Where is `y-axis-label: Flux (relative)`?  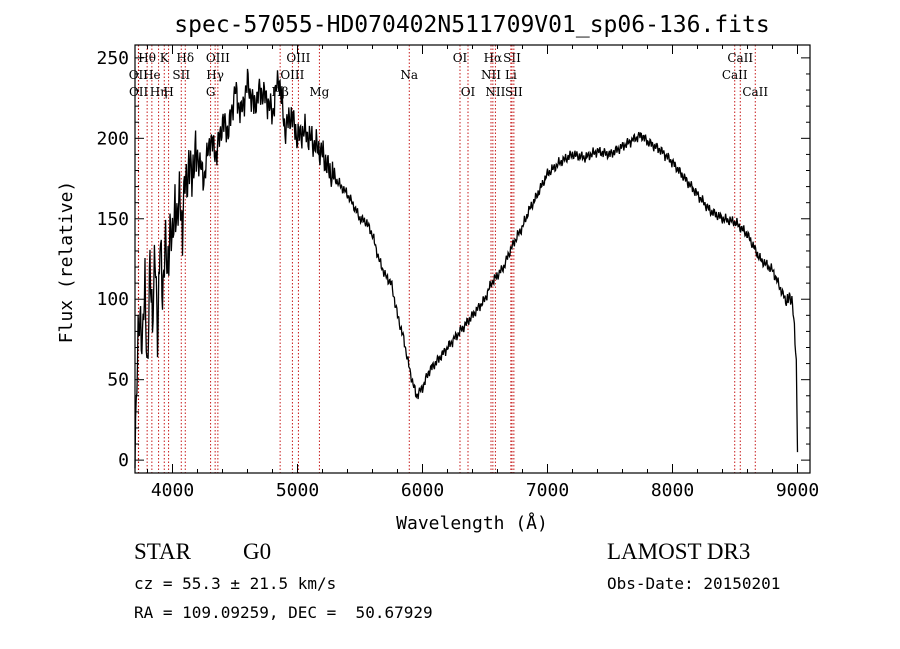
y-axis-label: Flux (relative) is located at coordinates (66, 262).